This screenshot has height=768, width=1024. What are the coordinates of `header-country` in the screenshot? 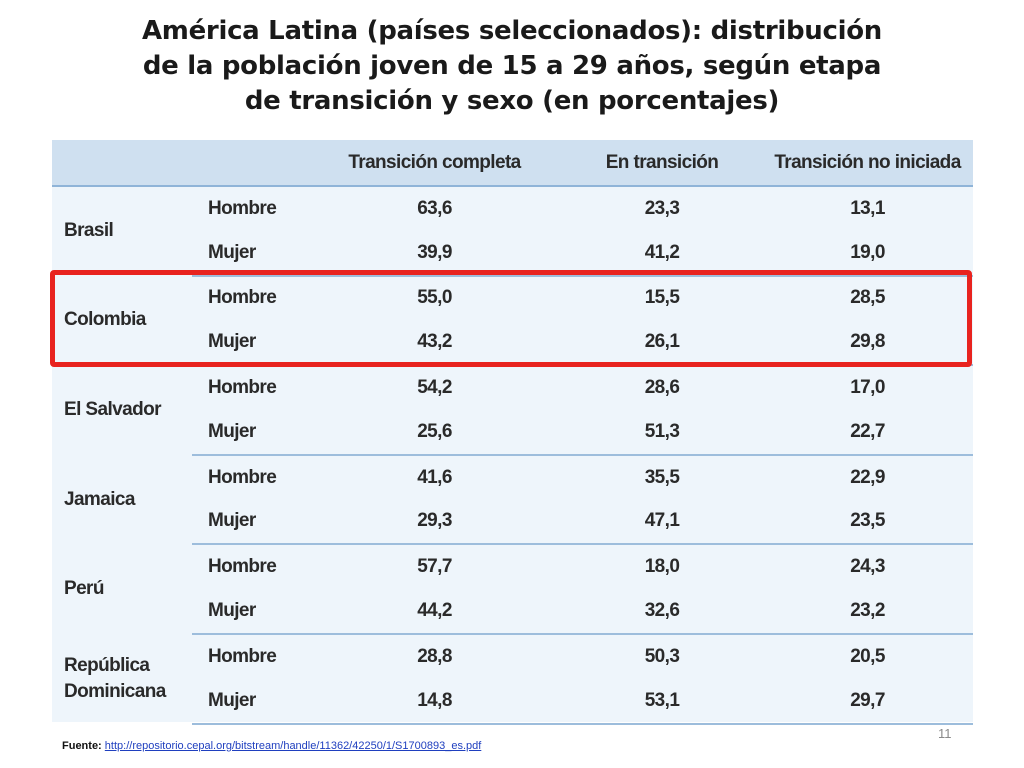 It's located at (122, 163).